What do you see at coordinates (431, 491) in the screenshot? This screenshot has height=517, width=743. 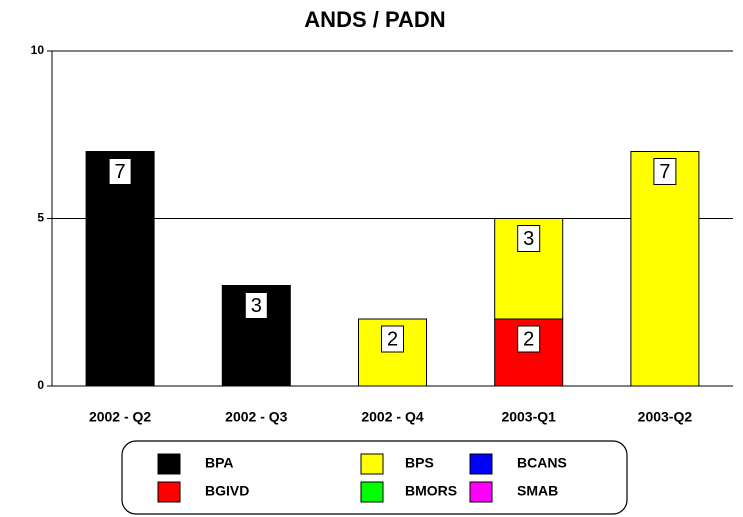 I see `legend-label: BMORS` at bounding box center [431, 491].